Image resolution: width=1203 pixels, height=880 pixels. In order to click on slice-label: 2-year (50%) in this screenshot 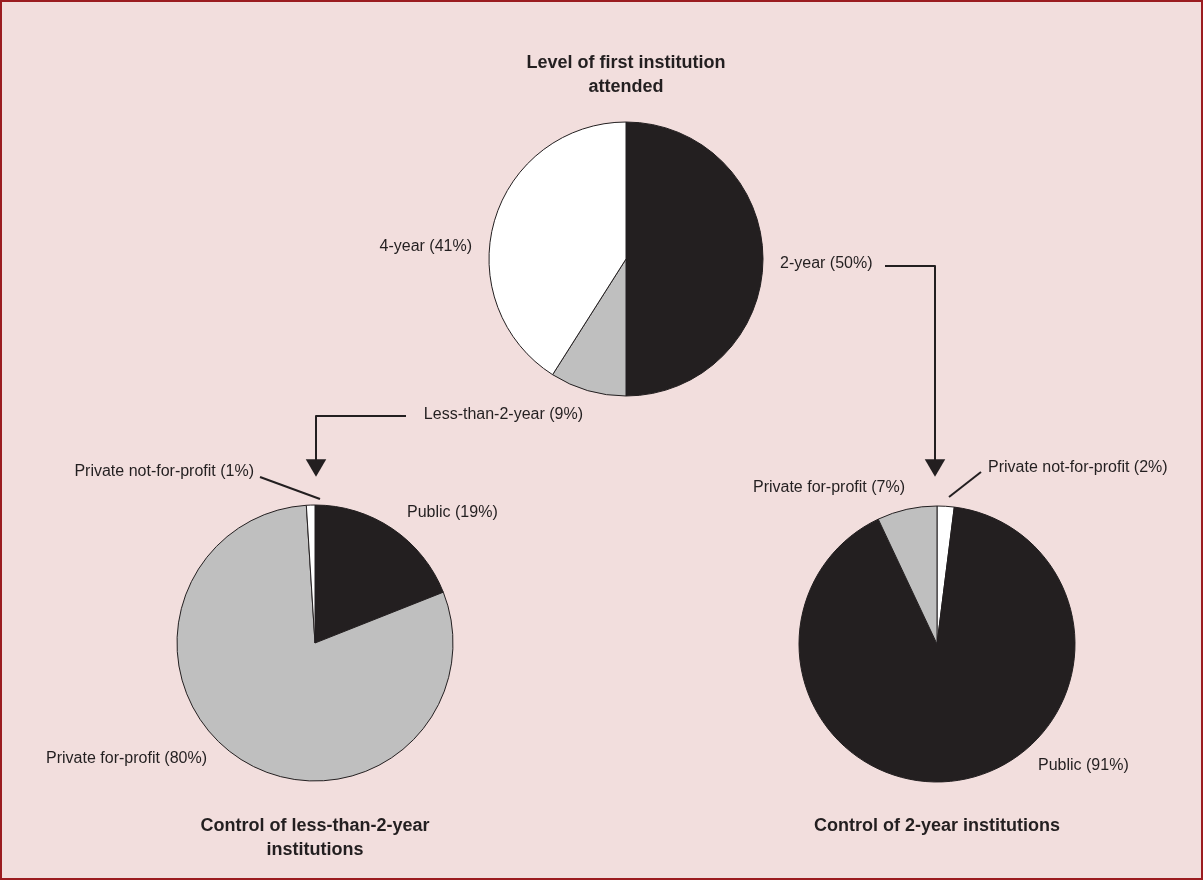, I will do `click(826, 262)`.